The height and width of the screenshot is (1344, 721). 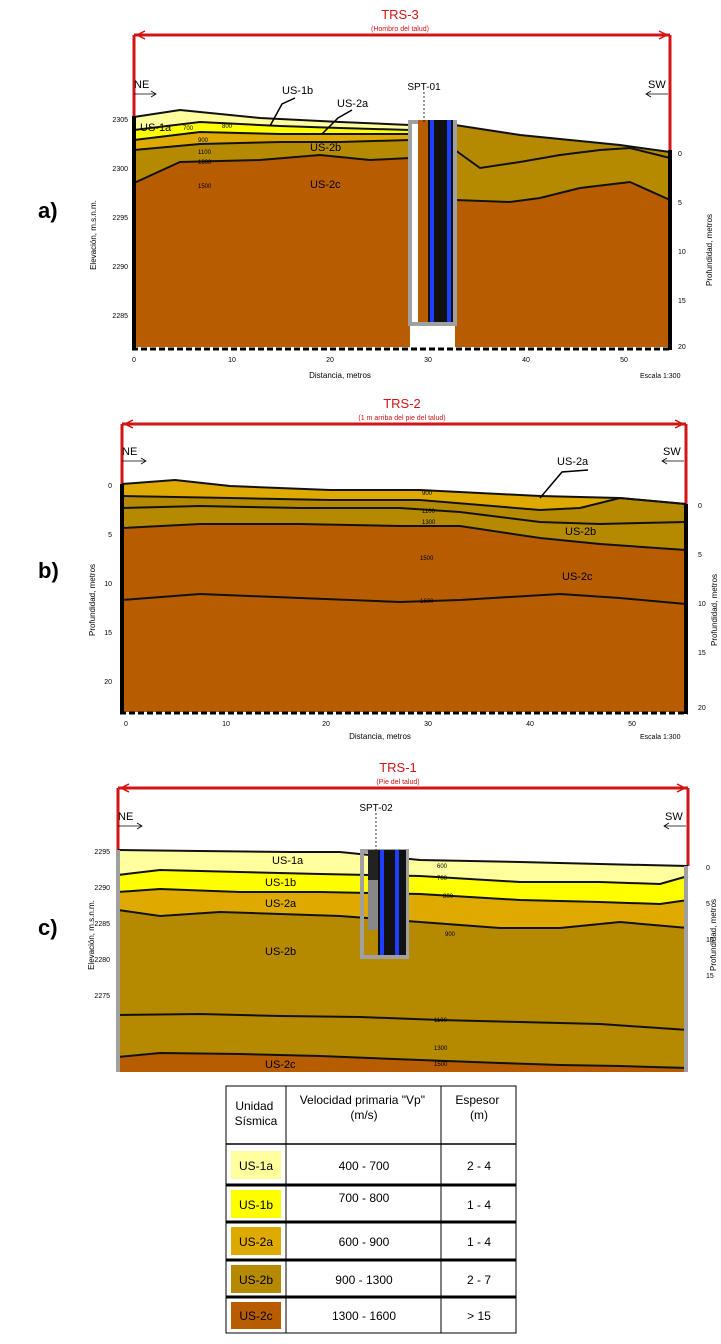 I want to click on panel-b-left-tick: 10, so click(x=108, y=584).